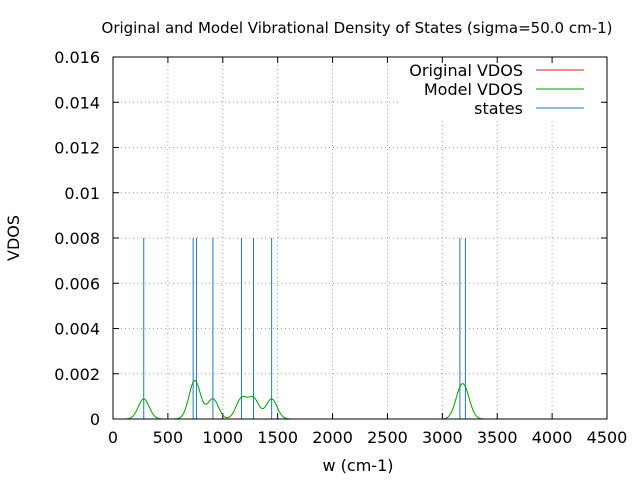 The width and height of the screenshot is (640, 480). Describe the element at coordinates (466, 70) in the screenshot. I see `legend-label: Original VDOS` at that location.